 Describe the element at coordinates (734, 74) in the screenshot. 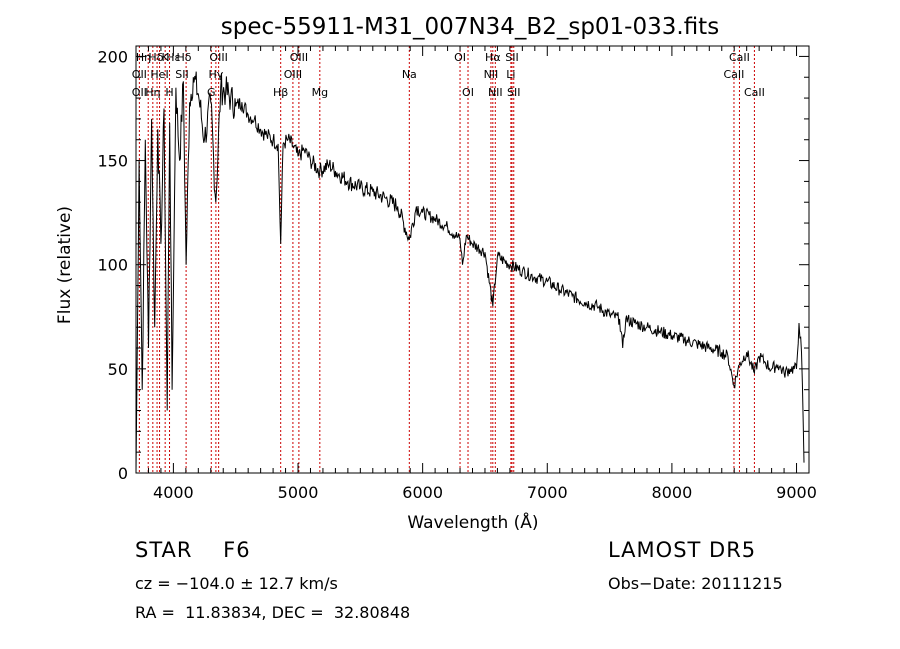

I see `marker-label-1-8: CaII` at that location.